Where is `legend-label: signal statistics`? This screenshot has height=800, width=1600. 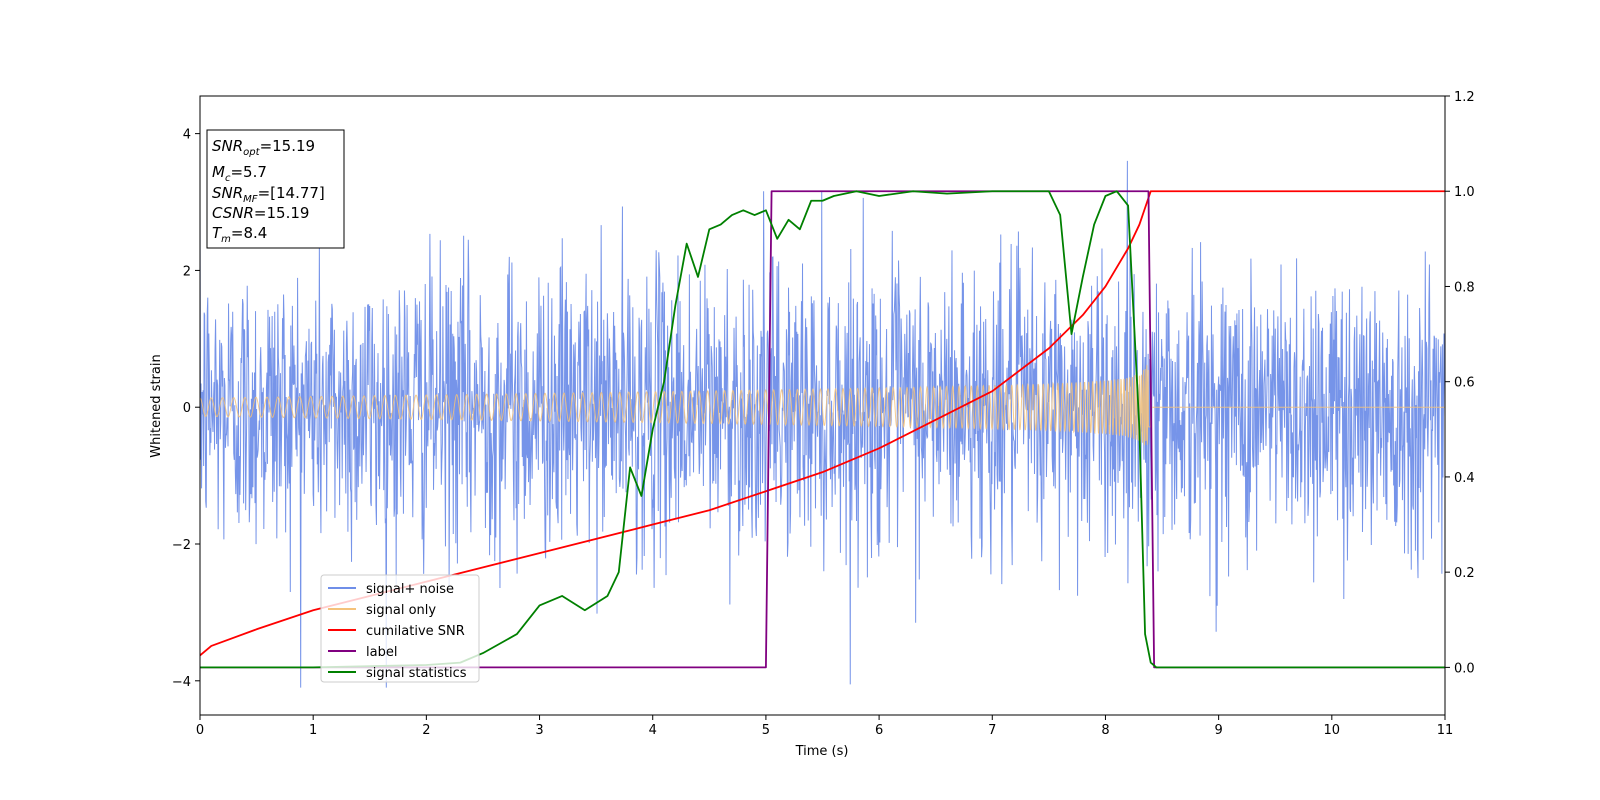 legend-label: signal statistics is located at coordinates (416, 673).